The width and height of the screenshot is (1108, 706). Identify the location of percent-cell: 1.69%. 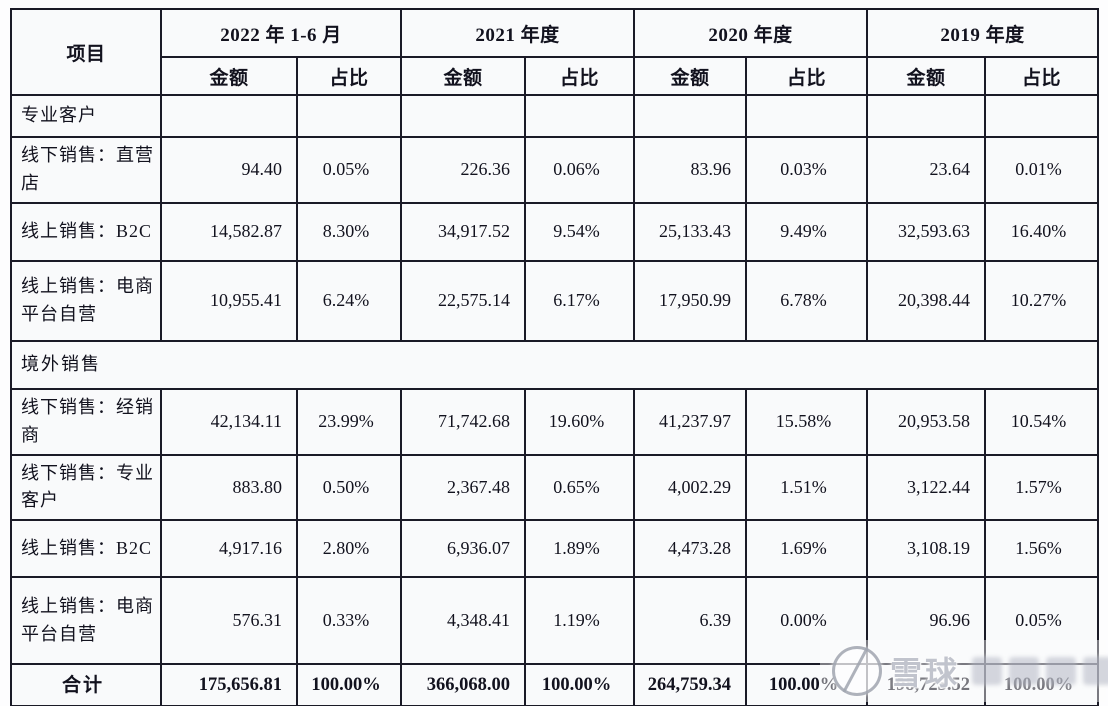
(807, 549).